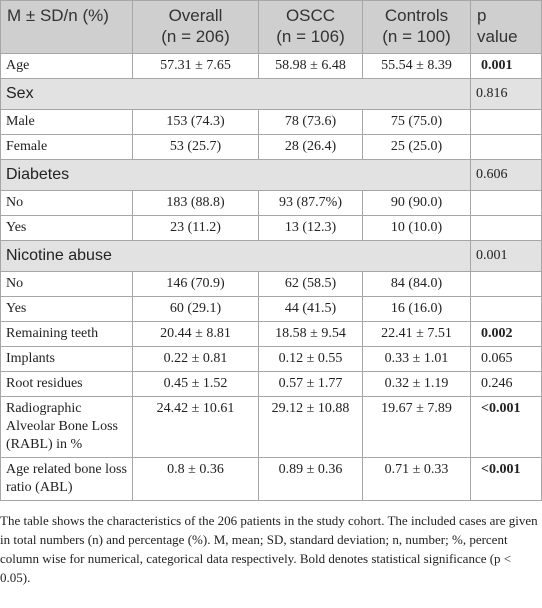 The height and width of the screenshot is (608, 542). I want to click on header-line: OSCC, so click(310, 15).